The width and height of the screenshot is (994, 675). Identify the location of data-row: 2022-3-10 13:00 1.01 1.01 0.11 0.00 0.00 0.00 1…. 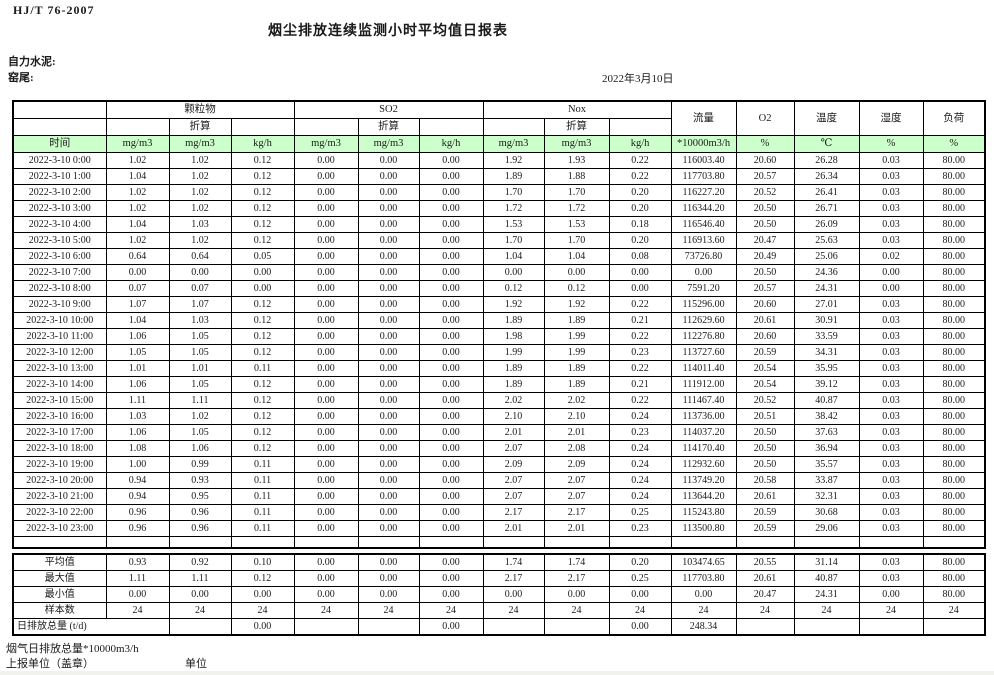
(499, 368).